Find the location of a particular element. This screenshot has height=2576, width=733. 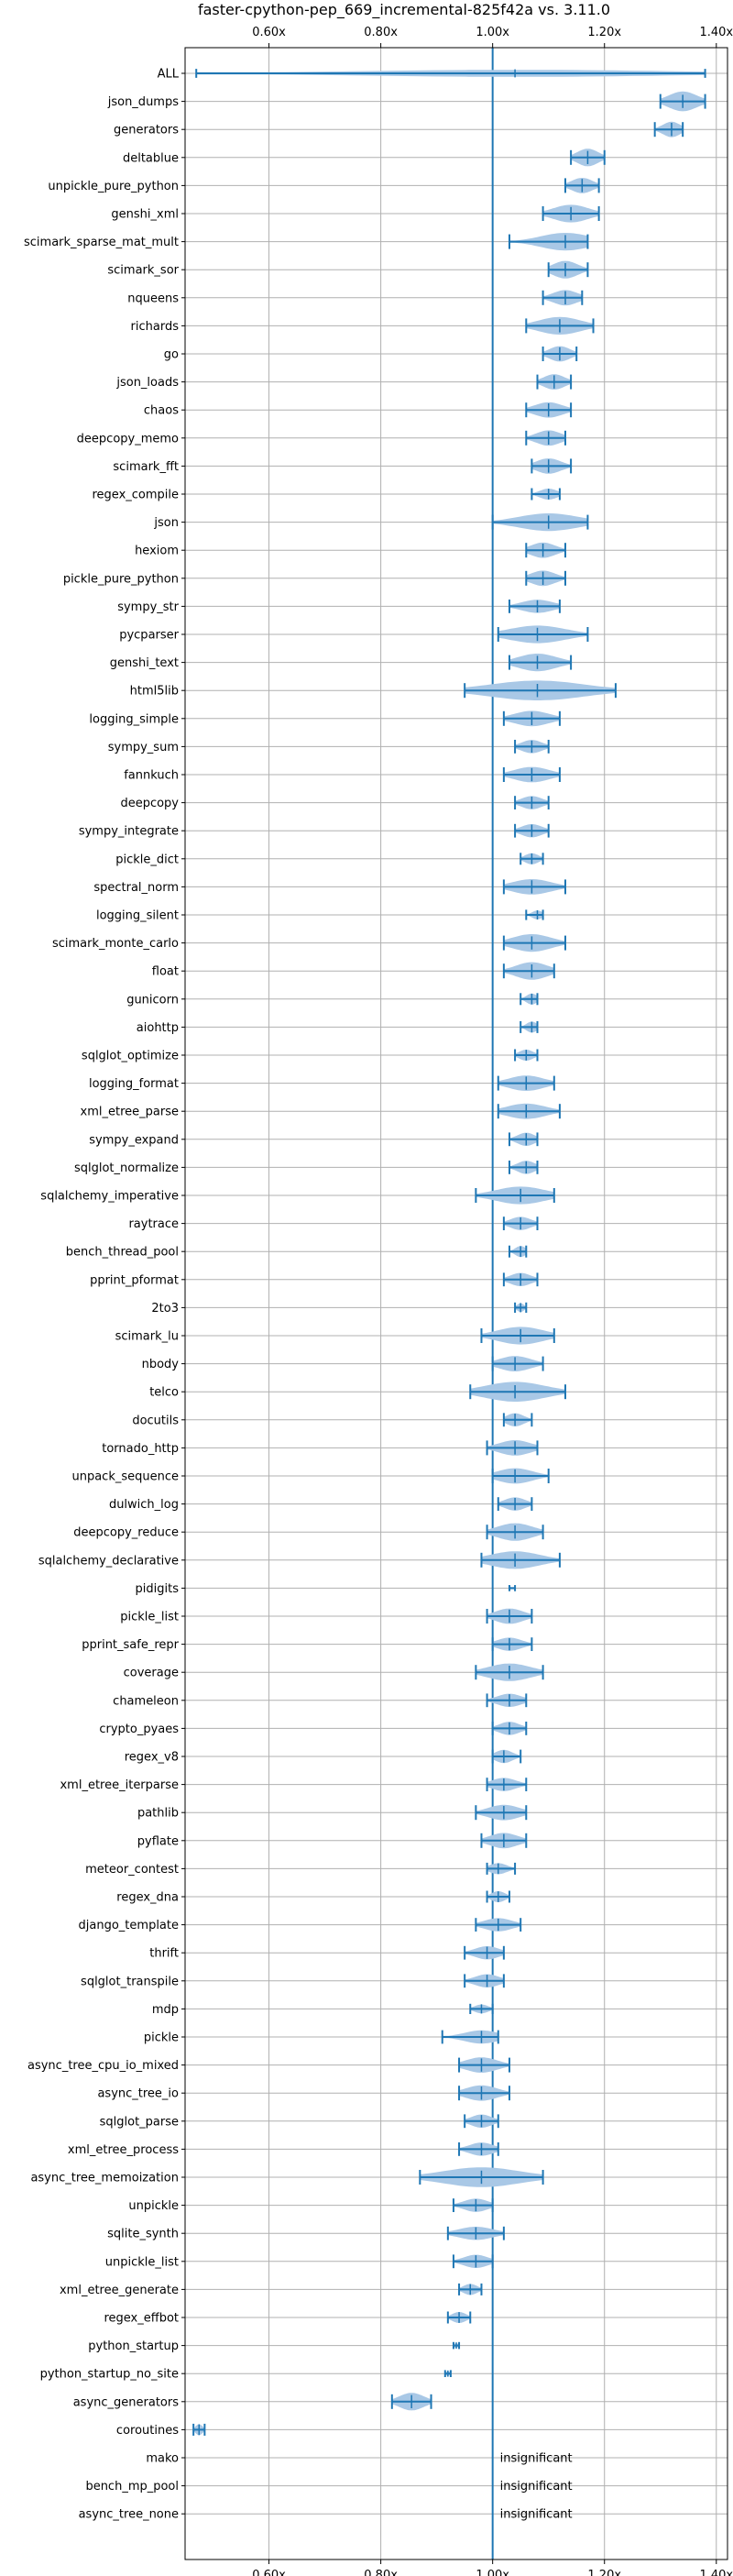

benchmark-label: pyflate is located at coordinates (158, 1841).